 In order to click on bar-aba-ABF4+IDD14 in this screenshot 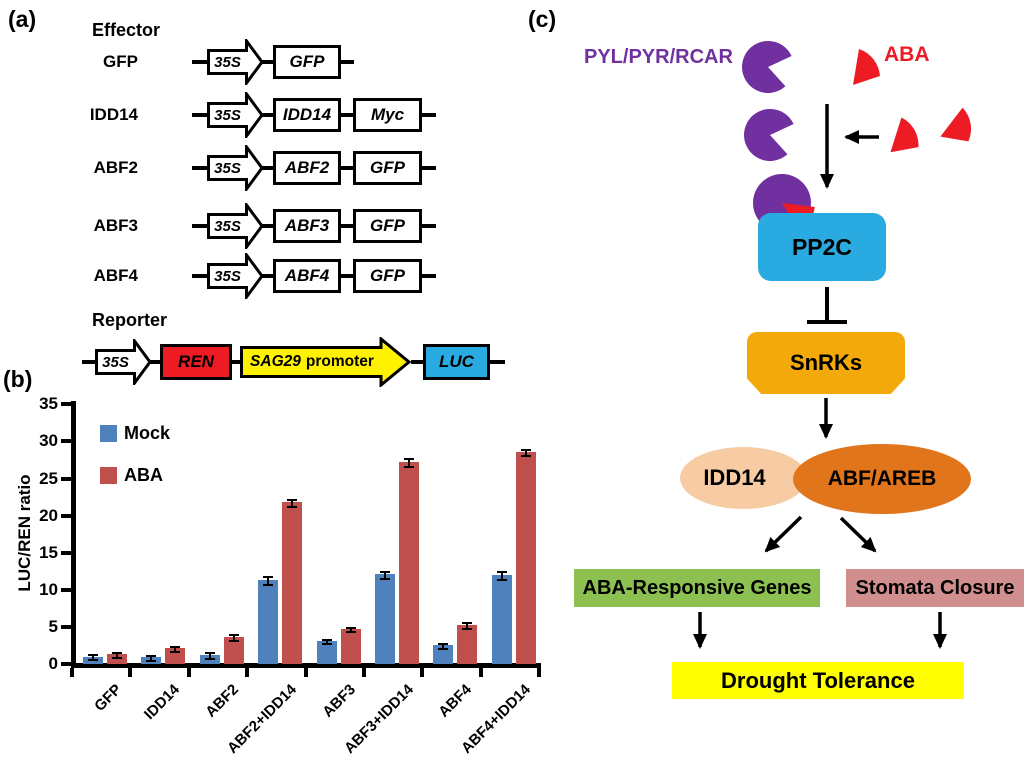, I will do `click(525, 557)`.